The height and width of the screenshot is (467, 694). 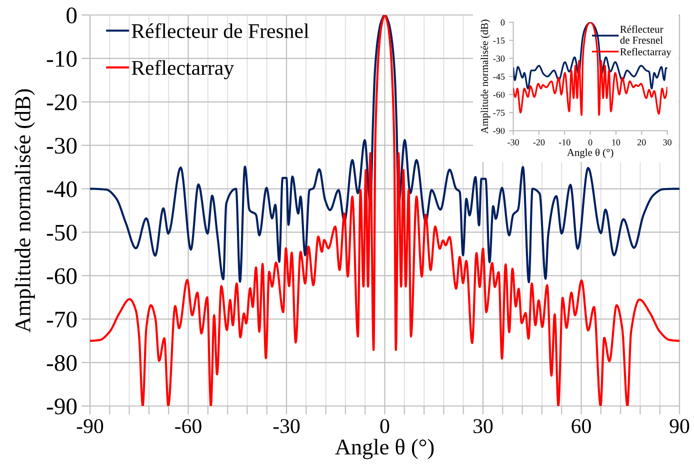 What do you see at coordinates (680, 426) in the screenshot?
I see `x-tick-label: 90` at bounding box center [680, 426].